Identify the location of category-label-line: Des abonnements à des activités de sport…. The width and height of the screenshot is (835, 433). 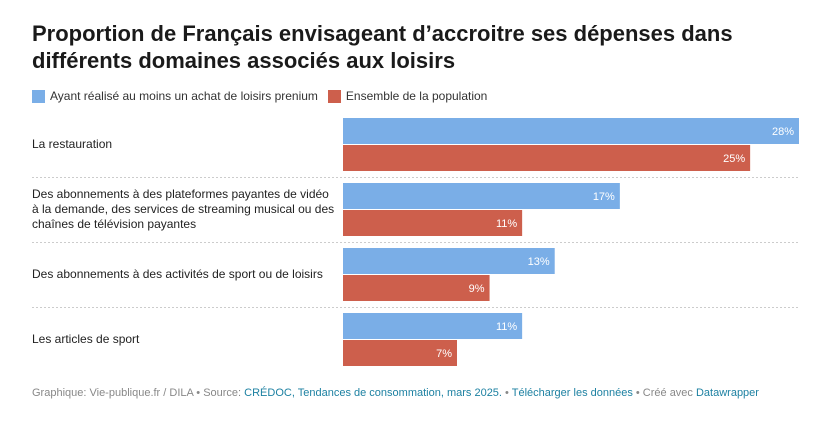
(177, 274).